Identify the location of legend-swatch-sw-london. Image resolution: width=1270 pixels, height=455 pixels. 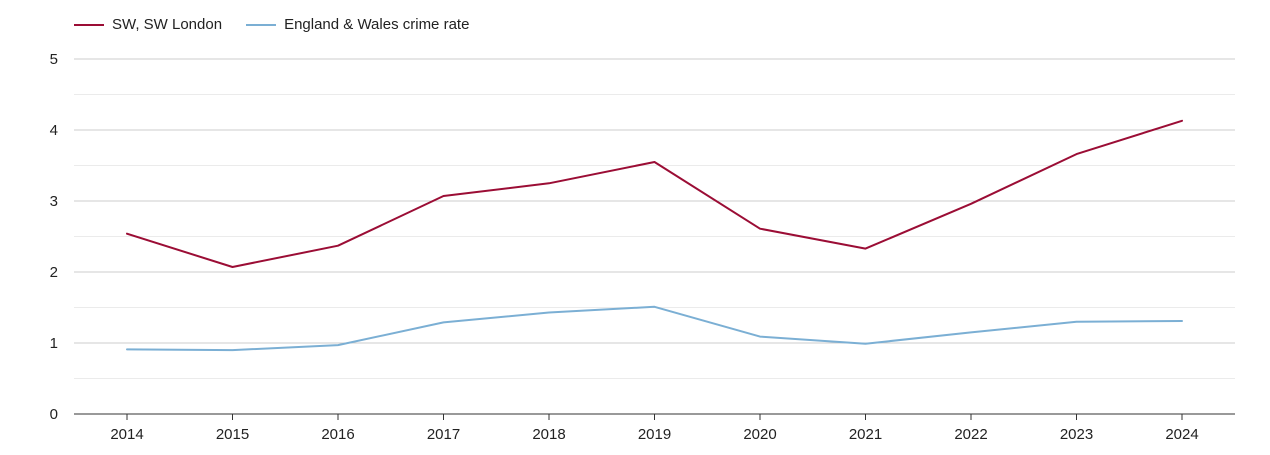
(89, 24).